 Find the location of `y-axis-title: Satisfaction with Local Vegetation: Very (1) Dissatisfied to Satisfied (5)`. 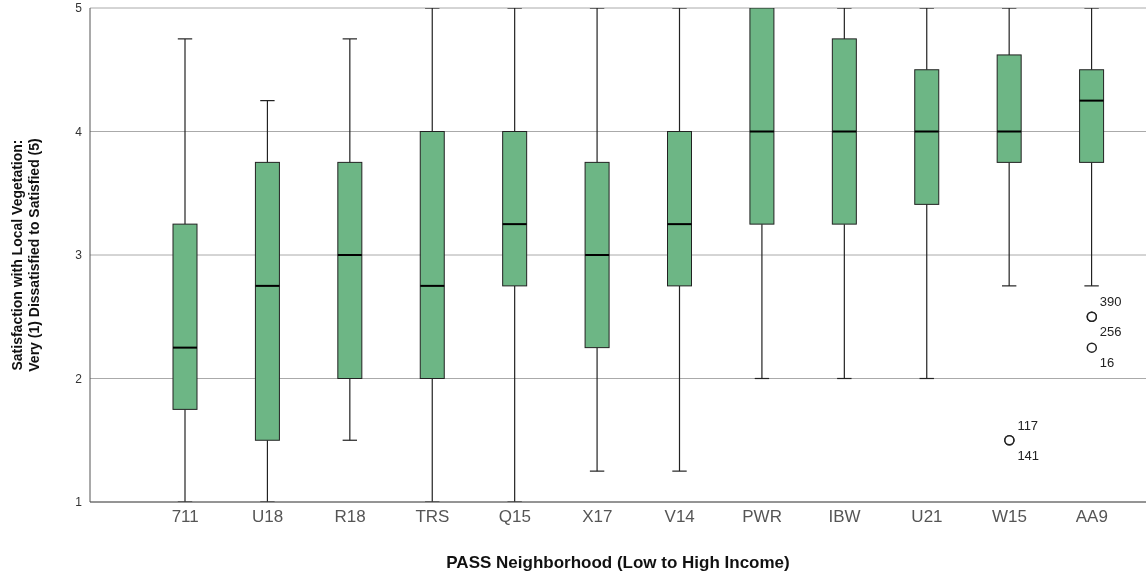

y-axis-title: Satisfaction with Local Vegetation: Very (1) Dissatisfied to Satisfied (5) is located at coordinates (25, 255).